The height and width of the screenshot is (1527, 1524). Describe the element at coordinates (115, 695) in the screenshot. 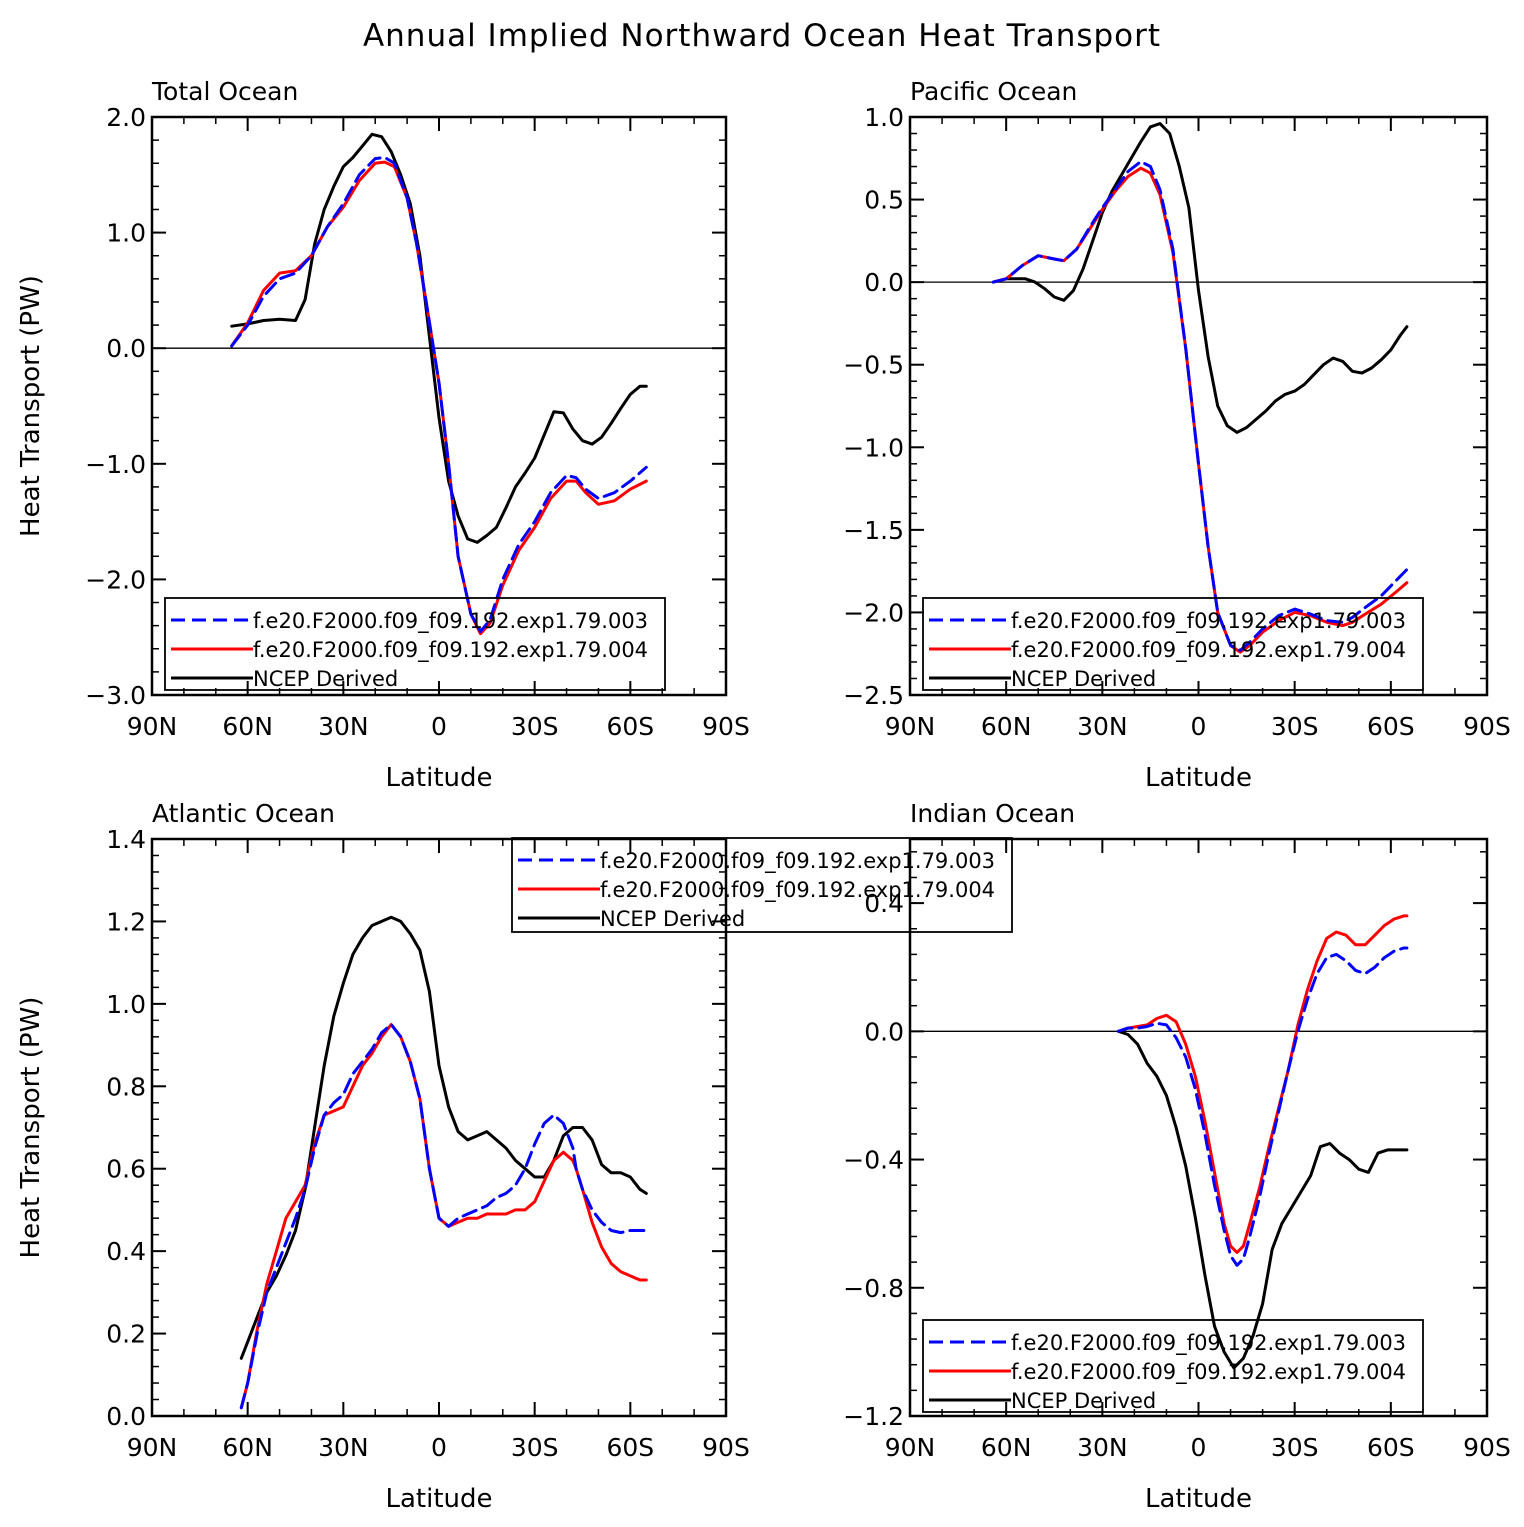

I see `y-tick-label: −3.0` at that location.